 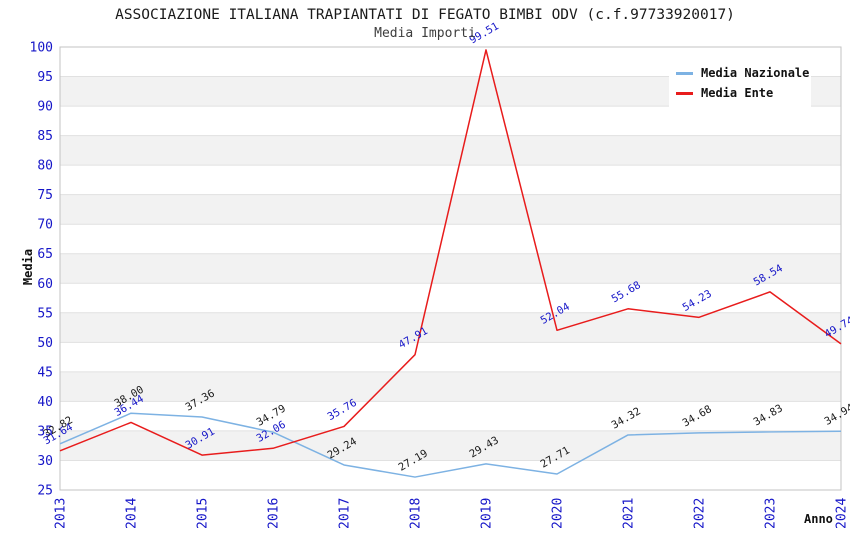 What do you see at coordinates (818, 519) in the screenshot?
I see `x-axis-label: Anno` at bounding box center [818, 519].